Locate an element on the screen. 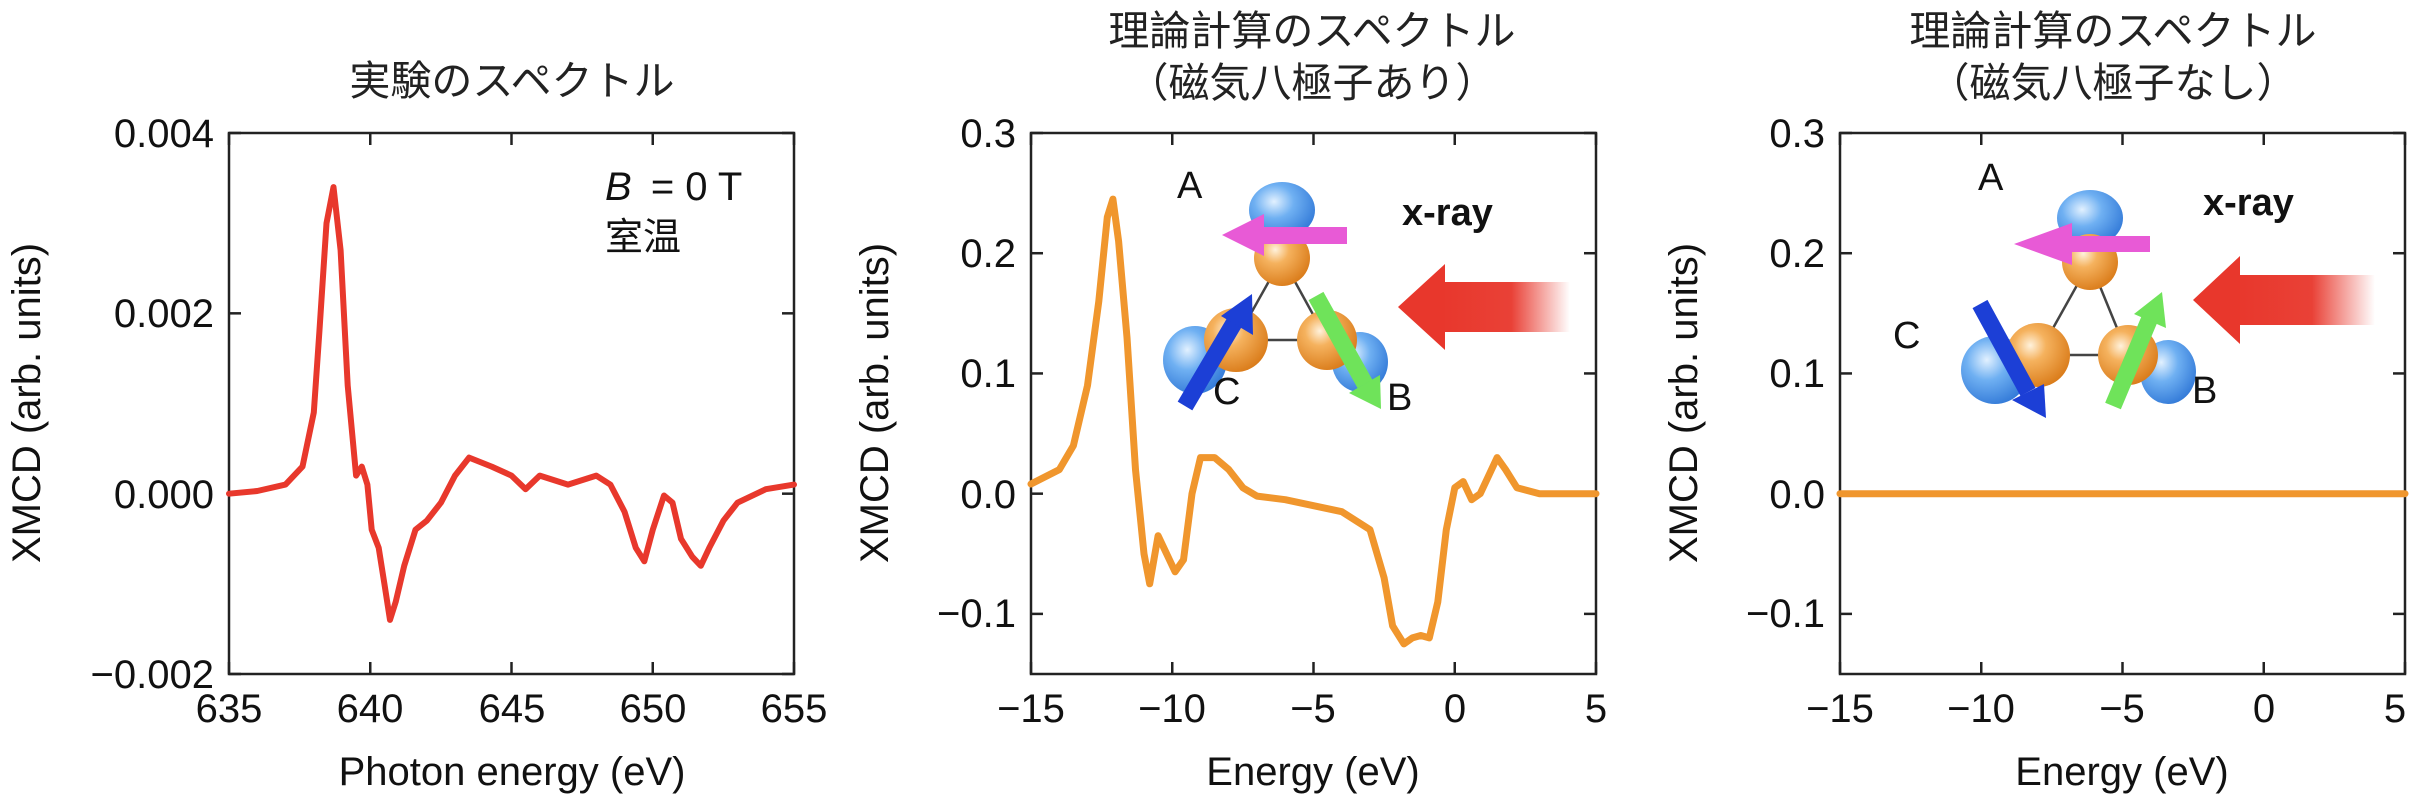 Image resolution: width=2423 pixels, height=801 pixels. panel1-xlabel: Photon energy (eV) is located at coordinates (512, 772).